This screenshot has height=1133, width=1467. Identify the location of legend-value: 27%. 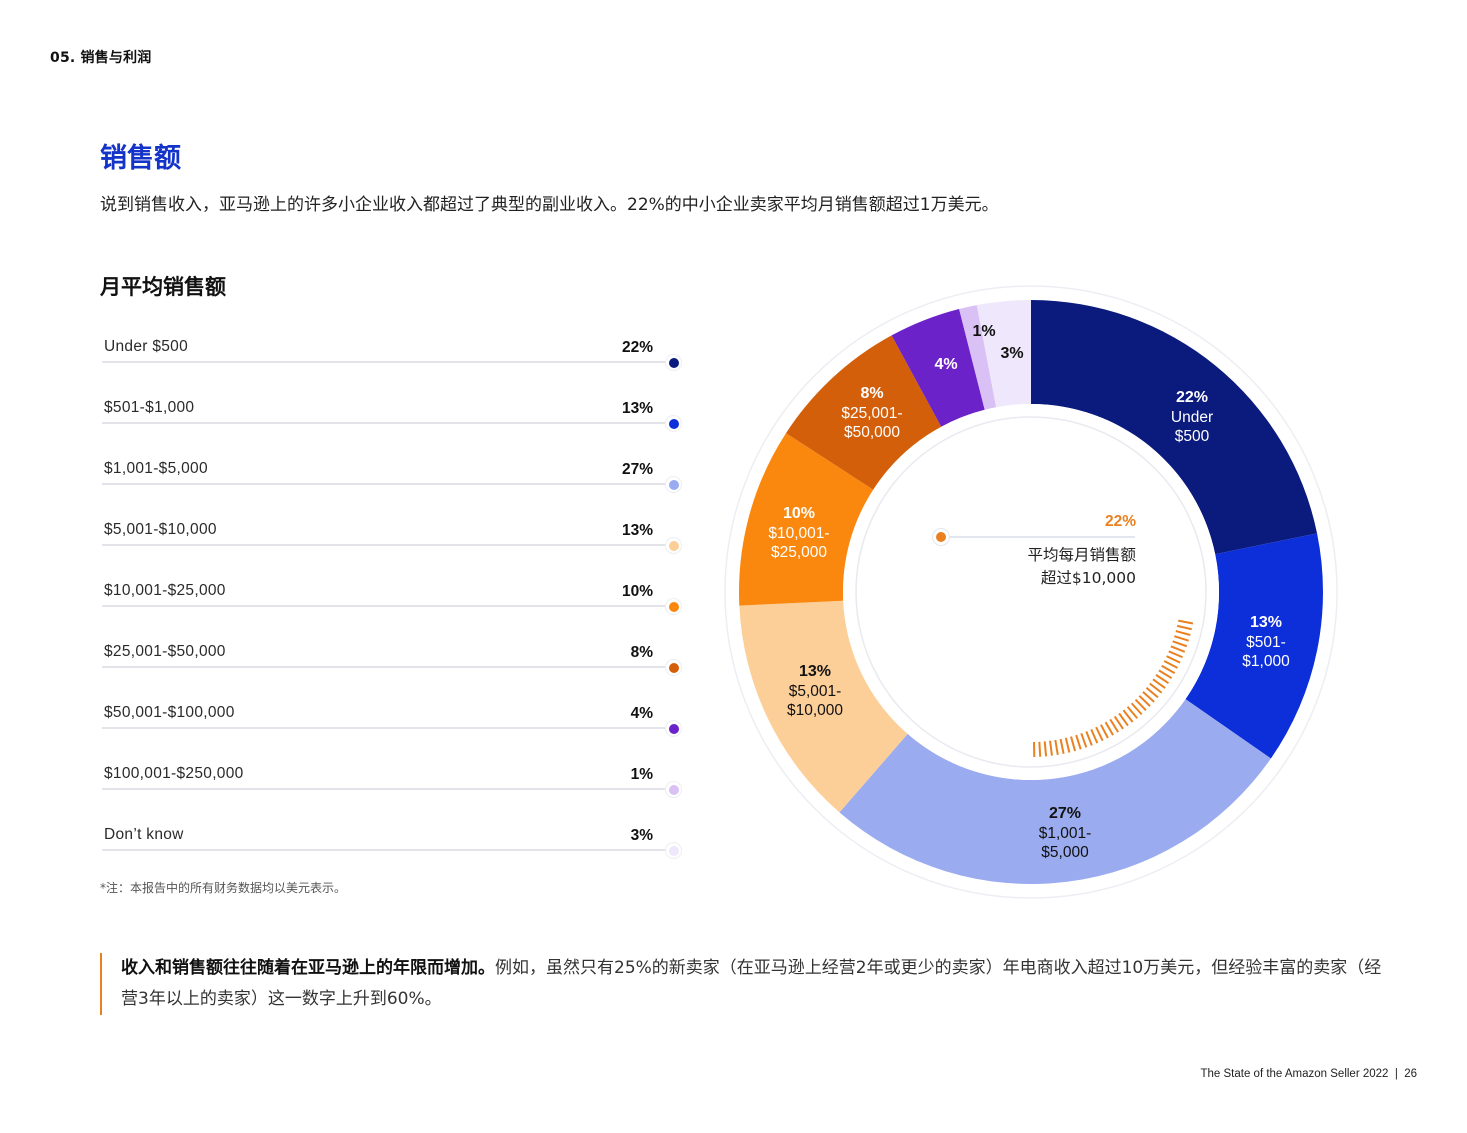
(637, 469).